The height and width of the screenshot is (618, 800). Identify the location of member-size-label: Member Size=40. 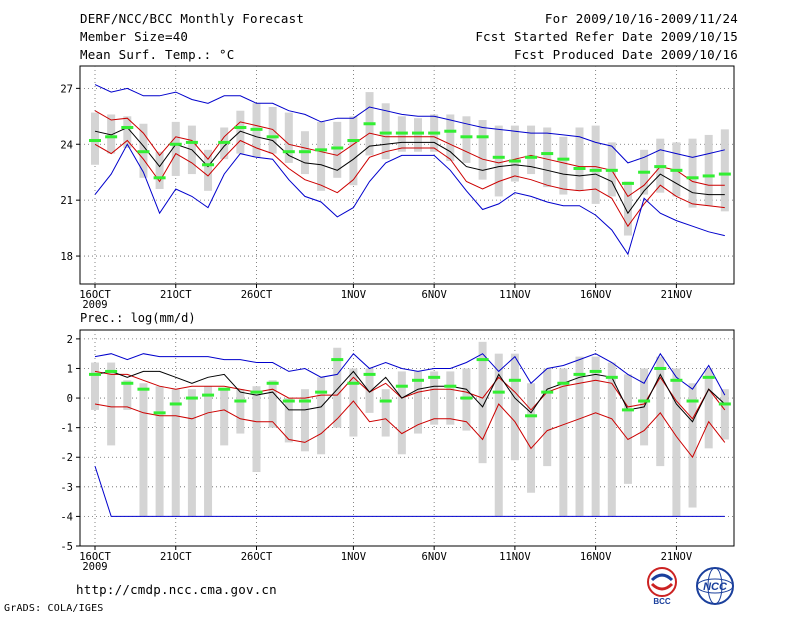
(134, 36).